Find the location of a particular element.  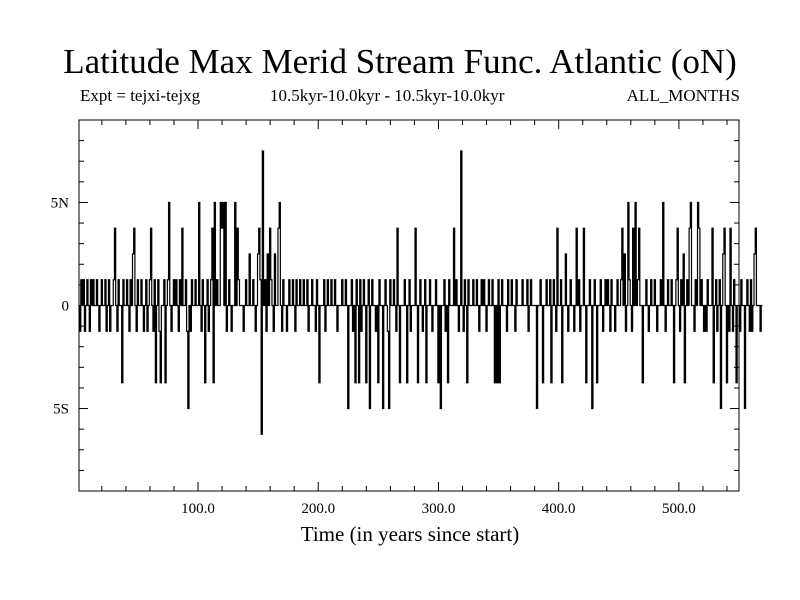

experiment-label: Expt = tejxi-tejxg is located at coordinates (140, 95).